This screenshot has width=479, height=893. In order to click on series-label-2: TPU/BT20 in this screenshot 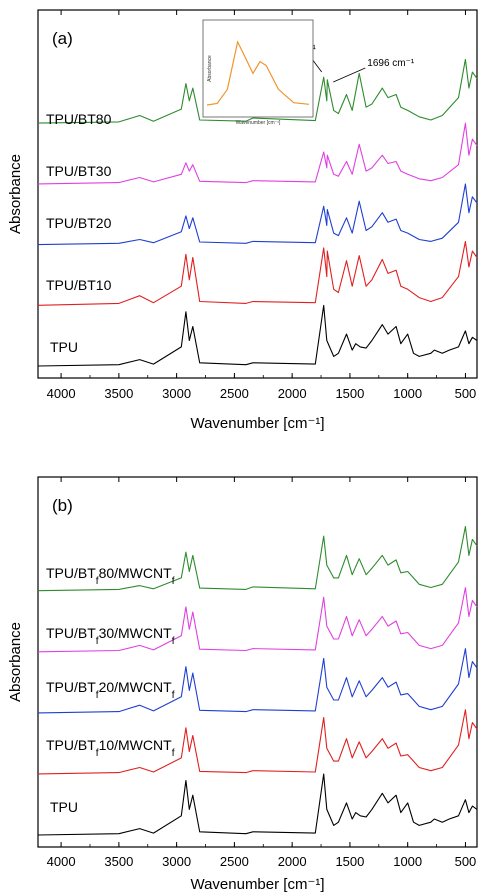, I will do `click(79, 223)`.